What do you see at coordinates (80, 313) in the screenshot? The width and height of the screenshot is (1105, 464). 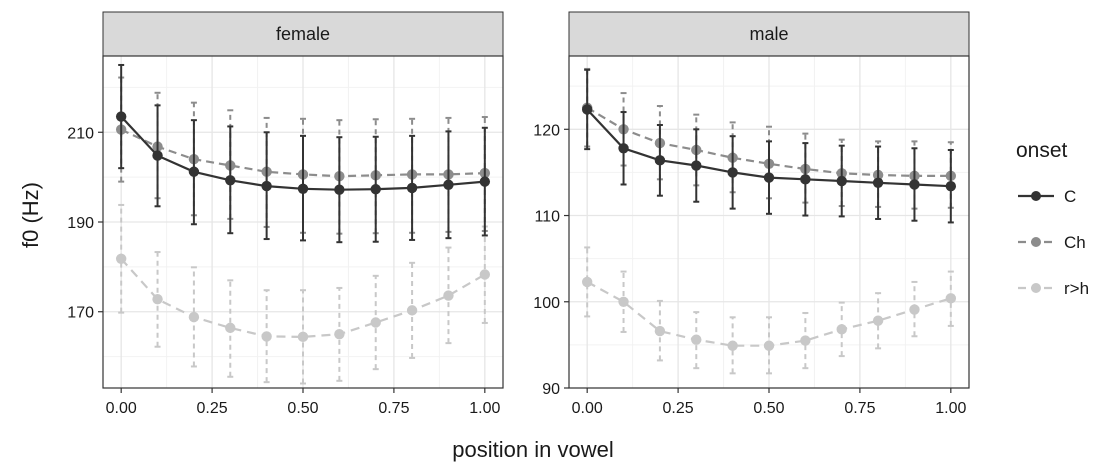 I see `y-tick-label: 170` at bounding box center [80, 313].